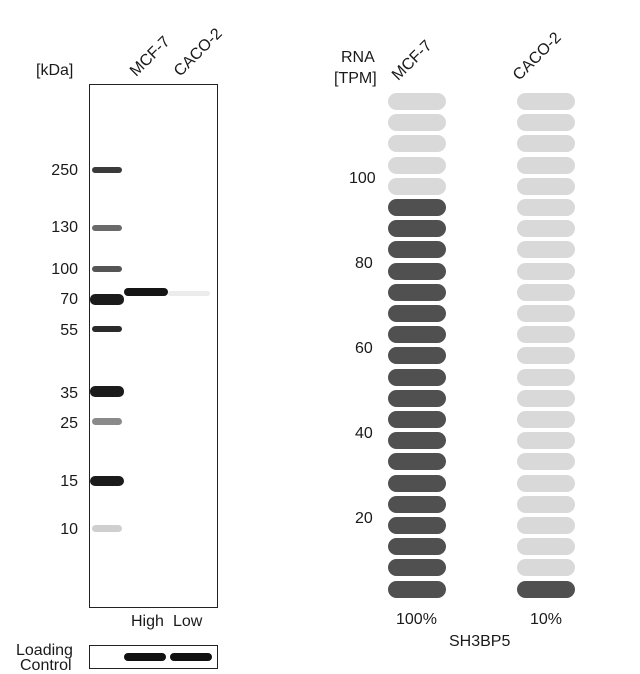  What do you see at coordinates (355, 78) in the screenshot?
I see `rna-axis-title-line2: [TPM]` at bounding box center [355, 78].